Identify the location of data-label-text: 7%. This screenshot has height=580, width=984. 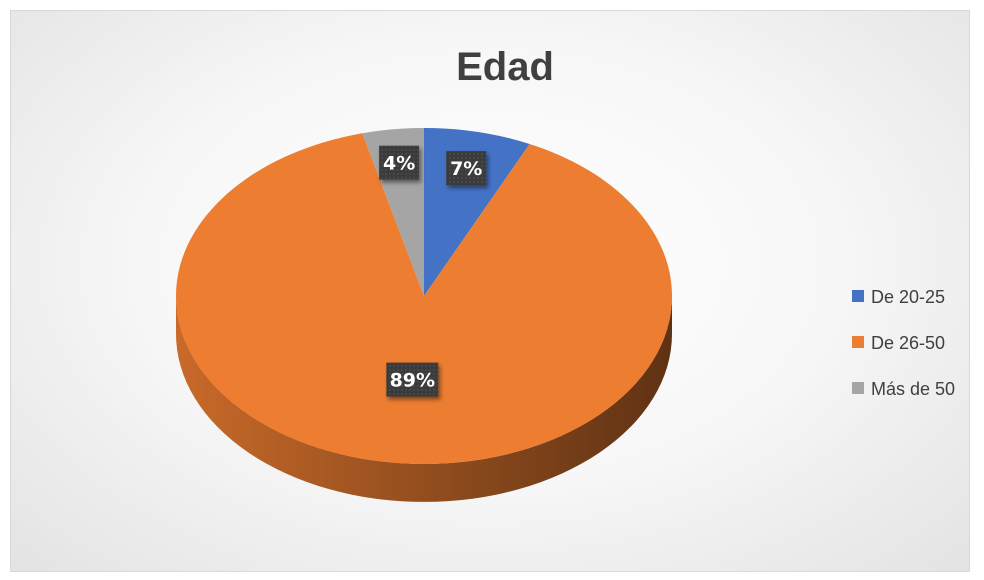
(466, 169).